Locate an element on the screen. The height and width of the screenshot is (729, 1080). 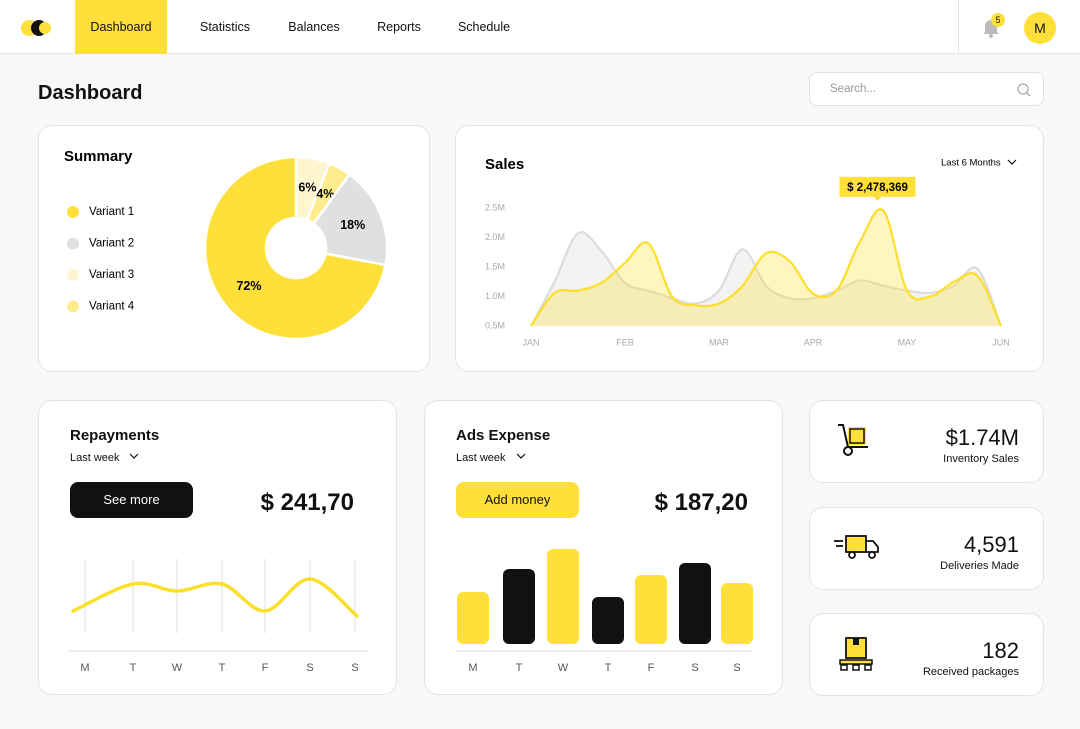
amount: $ 187,20 is located at coordinates (701, 502).